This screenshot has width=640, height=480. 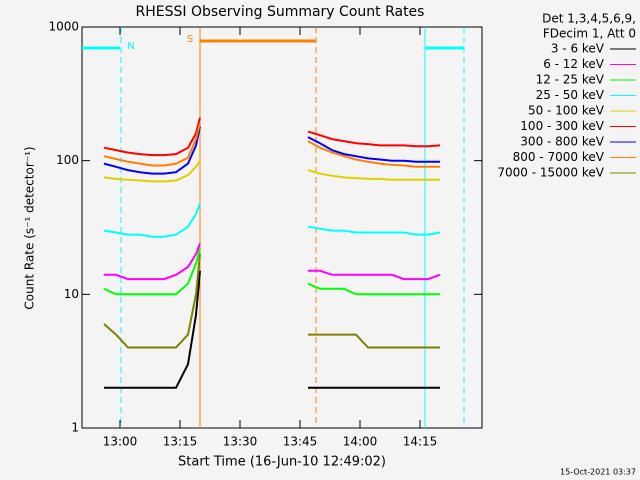 I want to click on x-tick-label: 14:15, so click(x=420, y=442).